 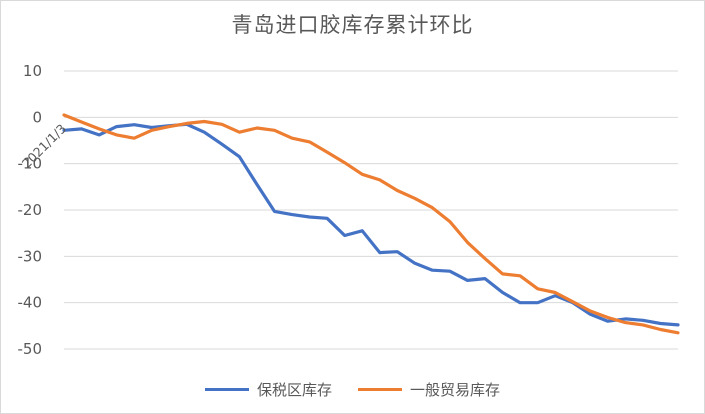 I want to click on chart-title: 青岛进口胶库存累计环比, so click(x=352, y=25).